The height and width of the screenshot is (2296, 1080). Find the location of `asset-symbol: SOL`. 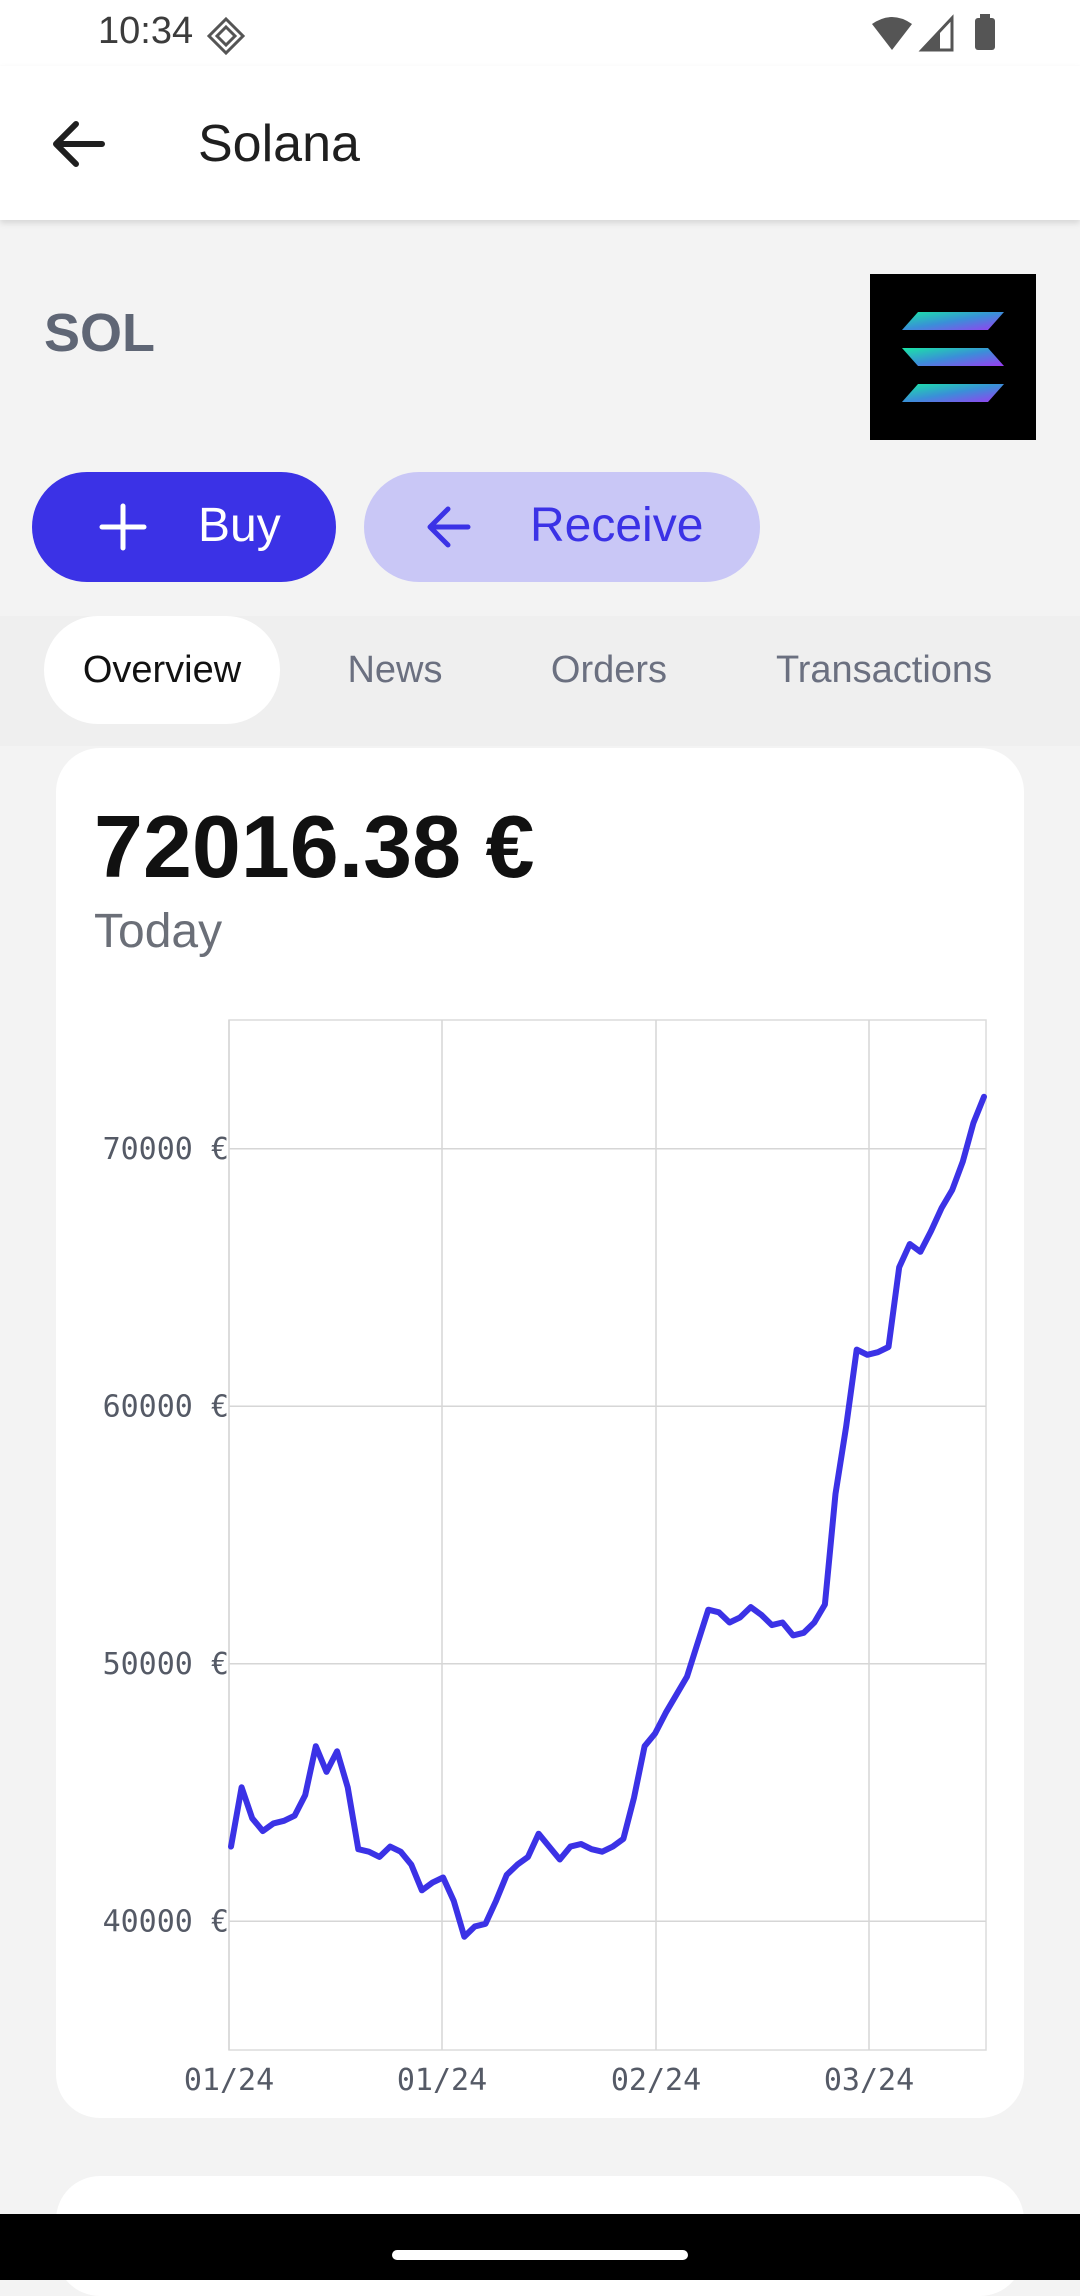

asset-symbol: SOL is located at coordinates (100, 333).